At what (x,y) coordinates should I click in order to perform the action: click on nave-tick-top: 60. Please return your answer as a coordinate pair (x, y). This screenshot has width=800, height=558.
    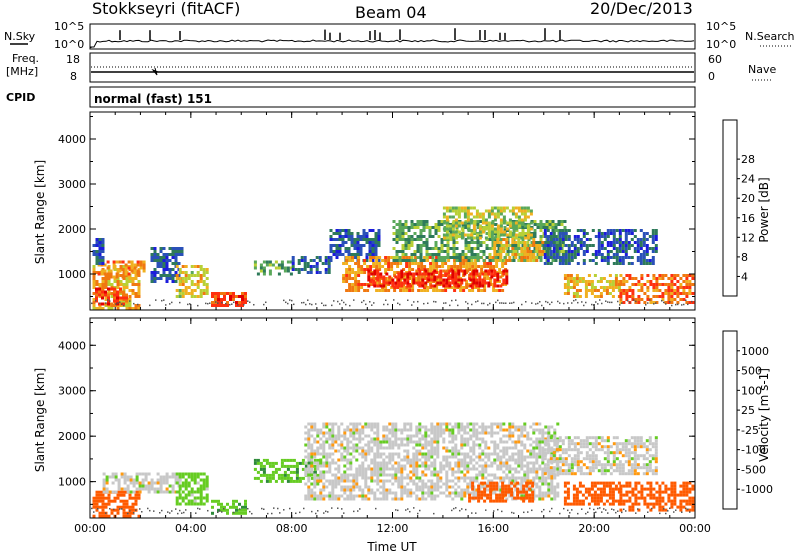
    Looking at the image, I should click on (715, 59).